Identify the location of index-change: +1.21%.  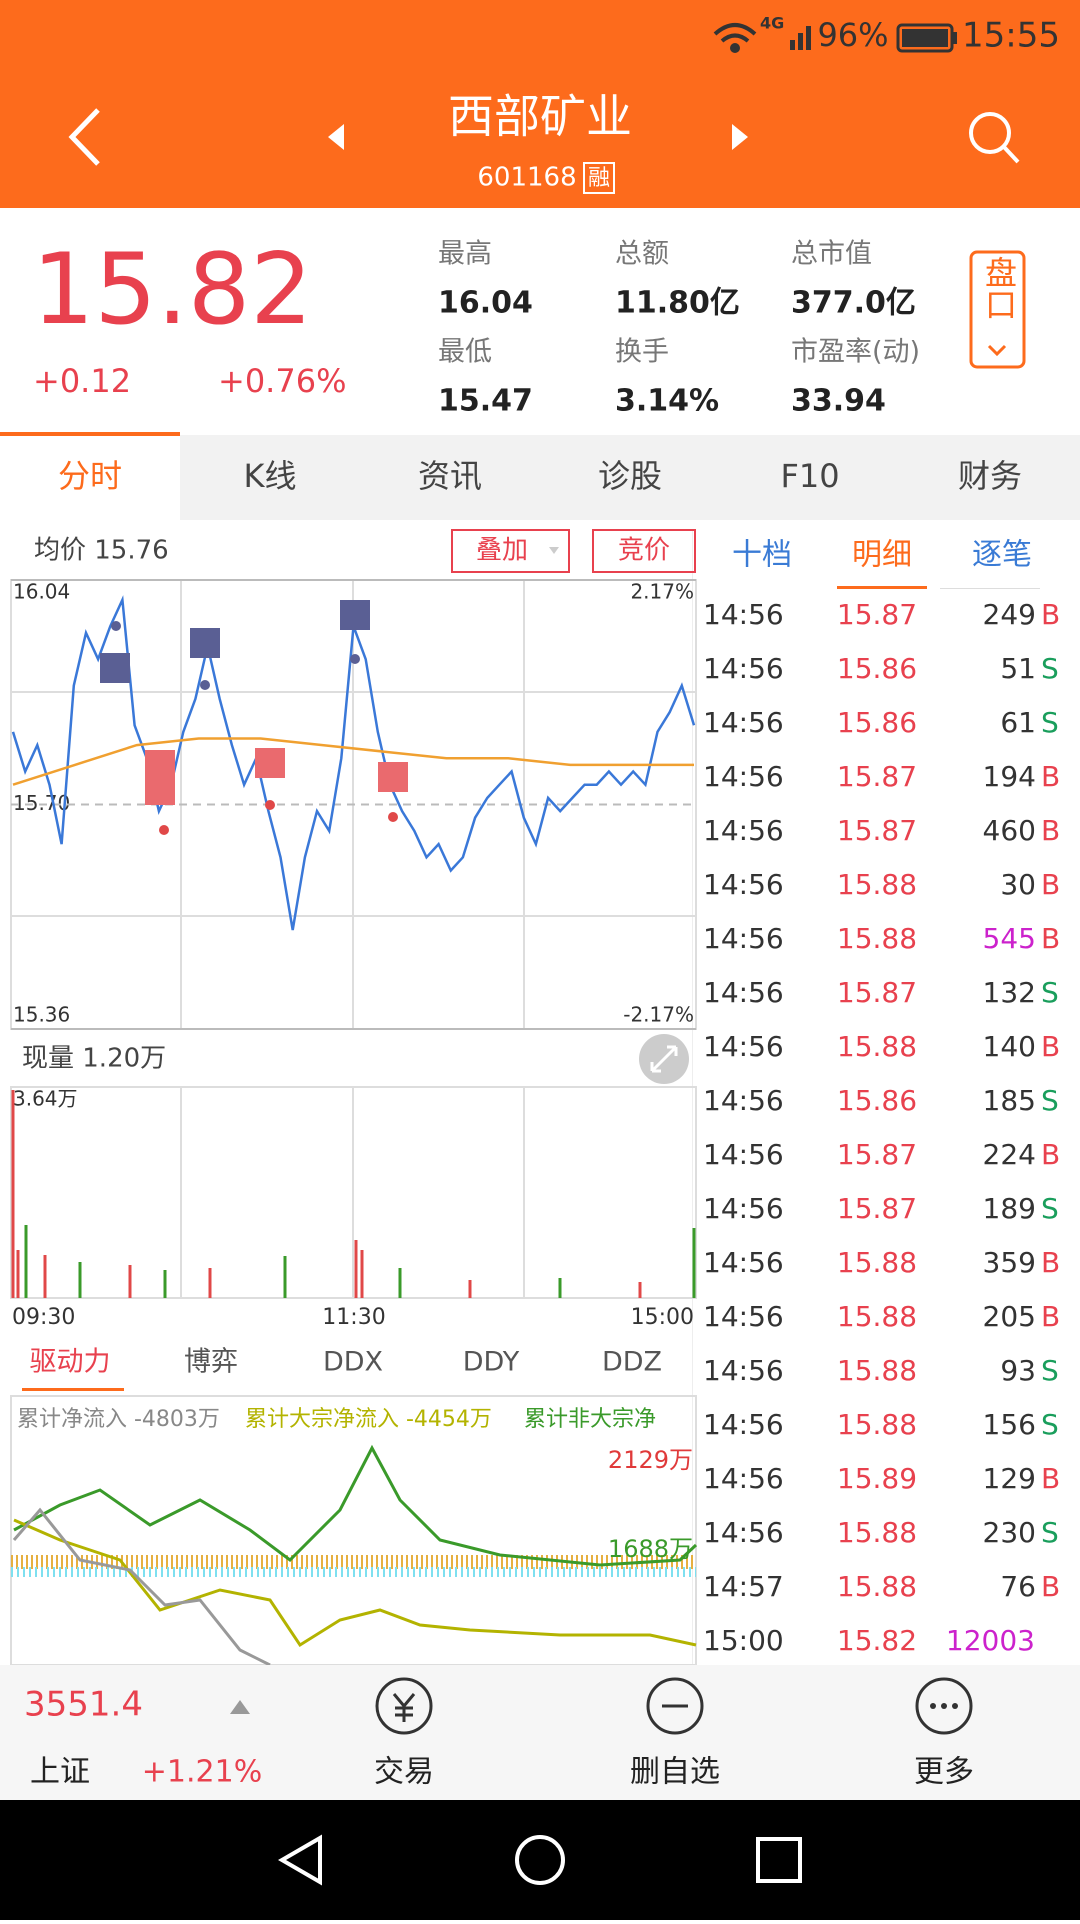
(202, 1772).